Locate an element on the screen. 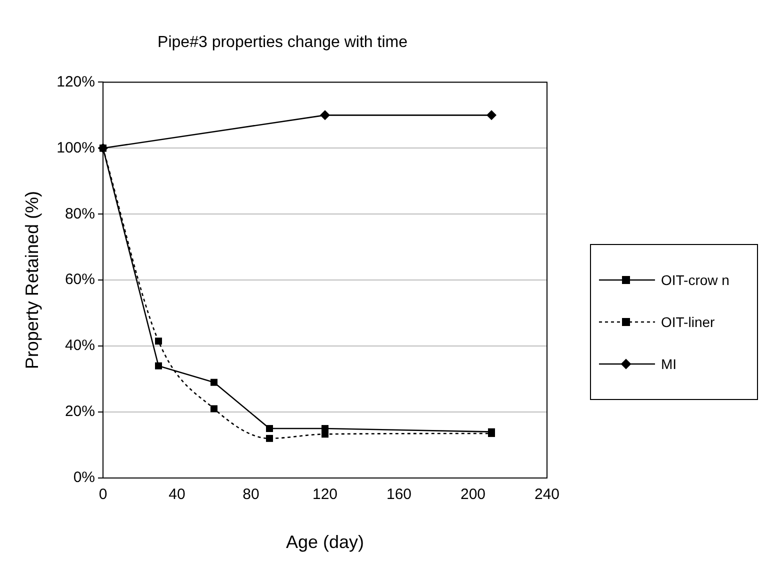 Image resolution: width=770 pixels, height=578 pixels. x-tick-label: 0 is located at coordinates (103, 495).